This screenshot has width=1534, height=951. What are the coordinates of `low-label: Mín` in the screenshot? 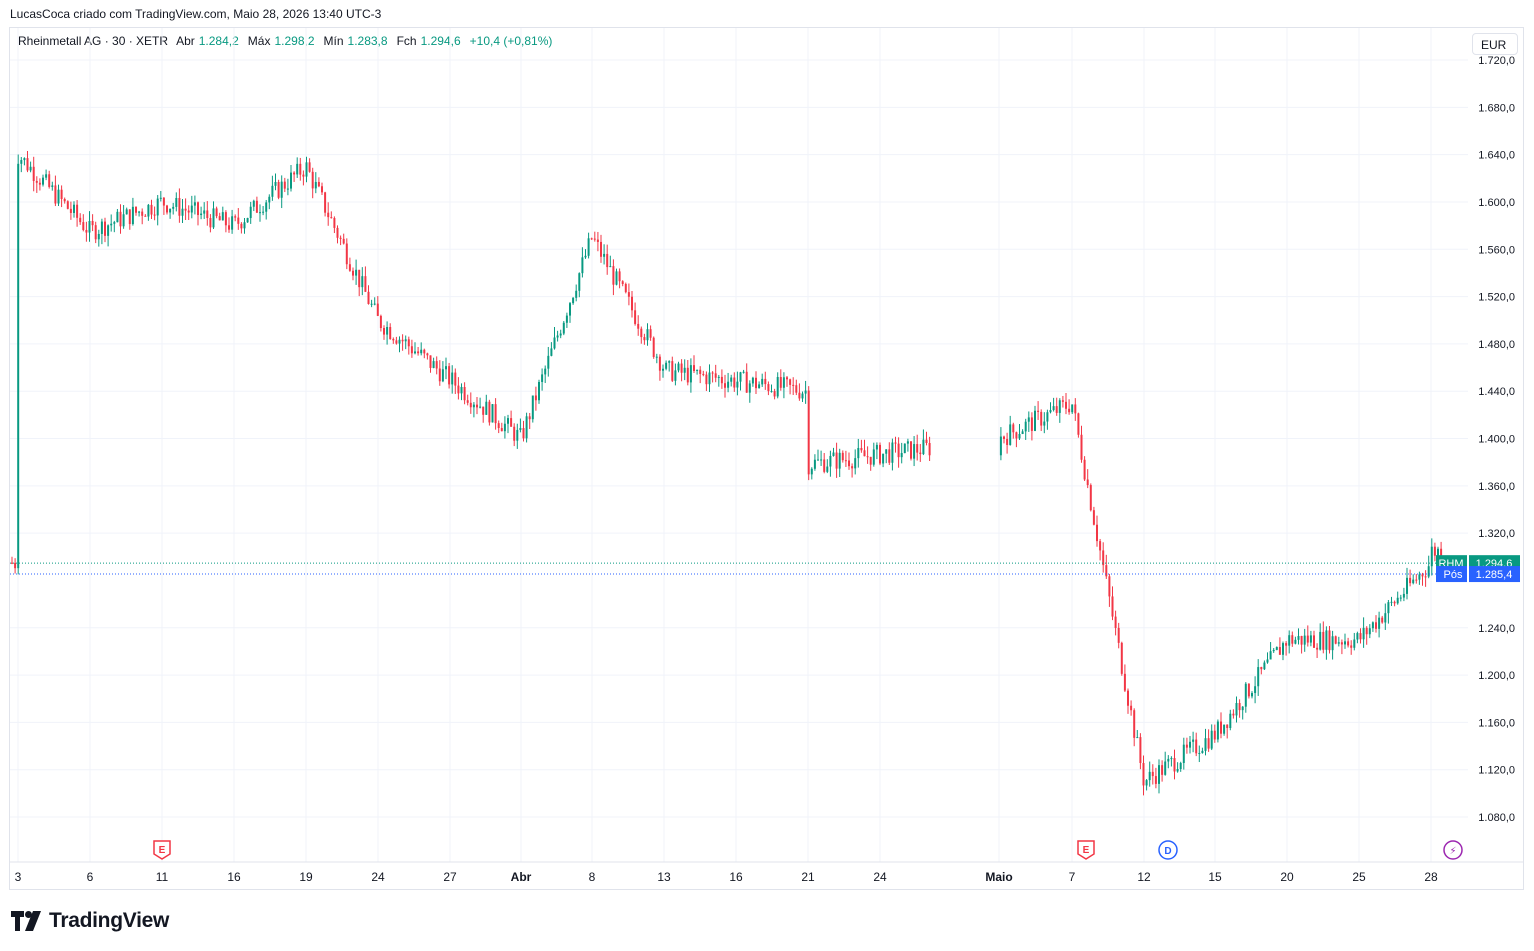 It's located at (333, 41).